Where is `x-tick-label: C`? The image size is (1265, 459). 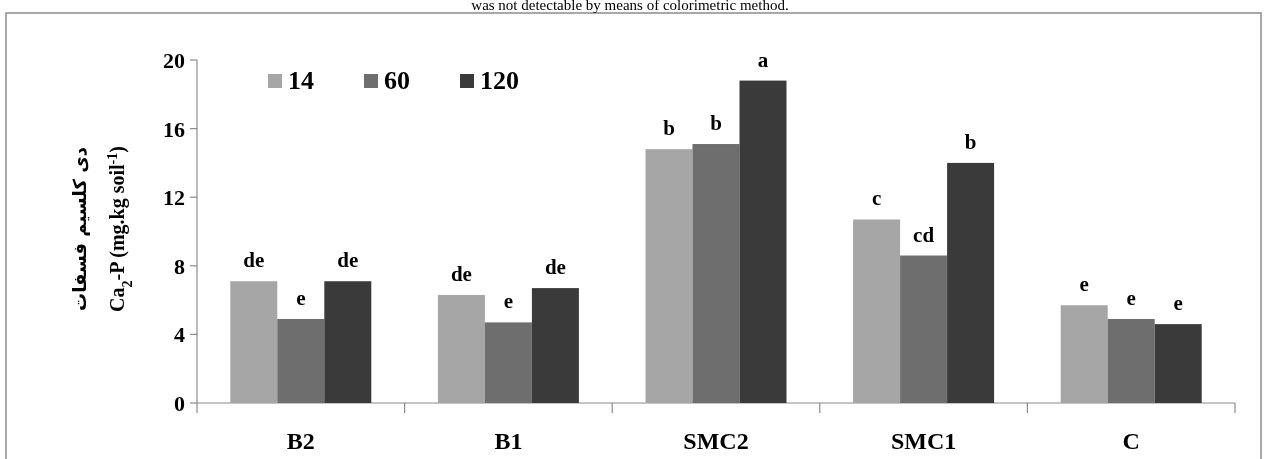 x-tick-label: C is located at coordinates (1131, 441).